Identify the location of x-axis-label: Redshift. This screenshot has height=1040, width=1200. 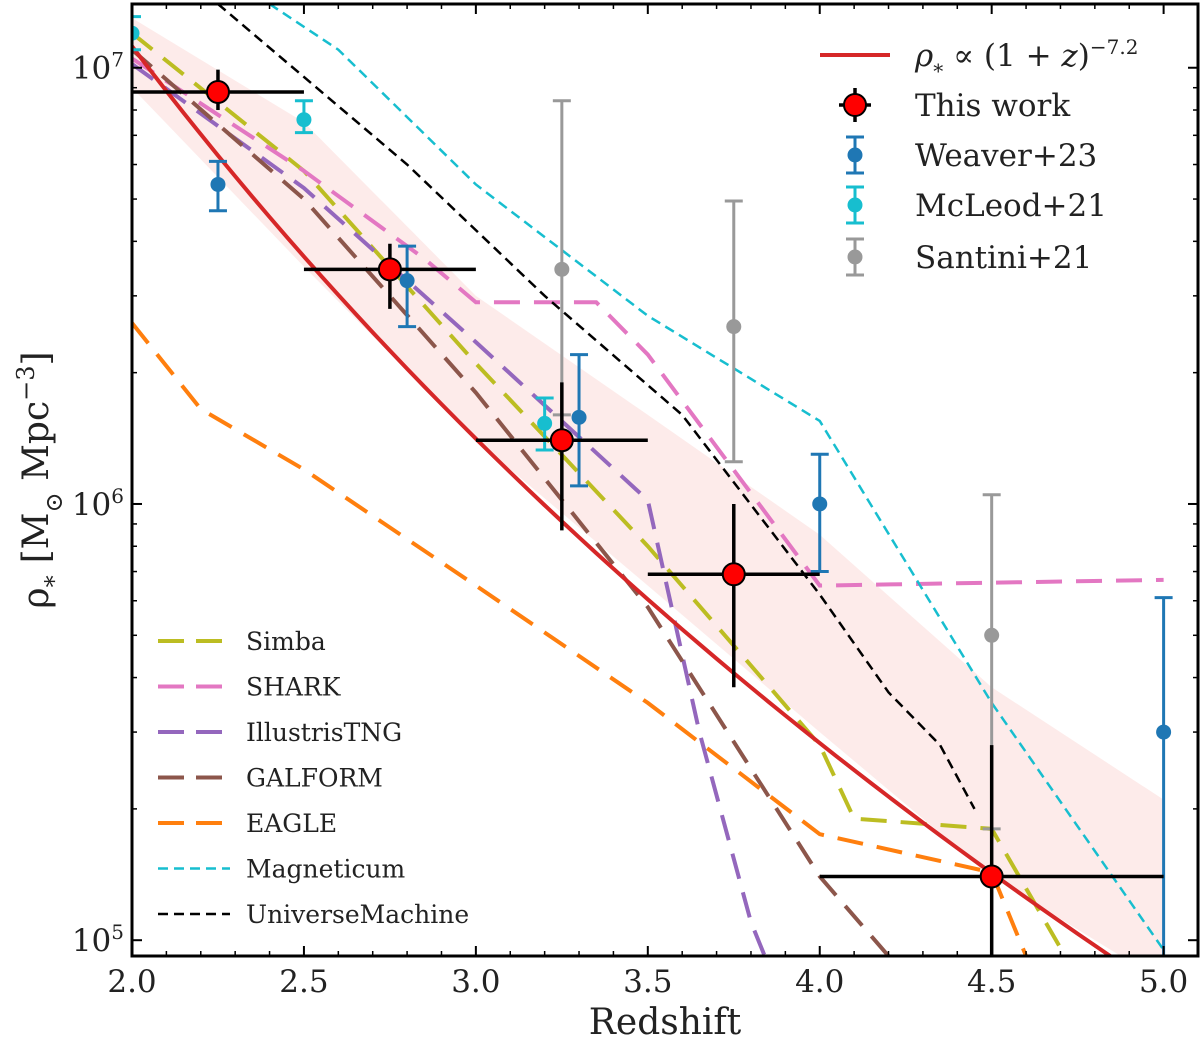
(665, 1021).